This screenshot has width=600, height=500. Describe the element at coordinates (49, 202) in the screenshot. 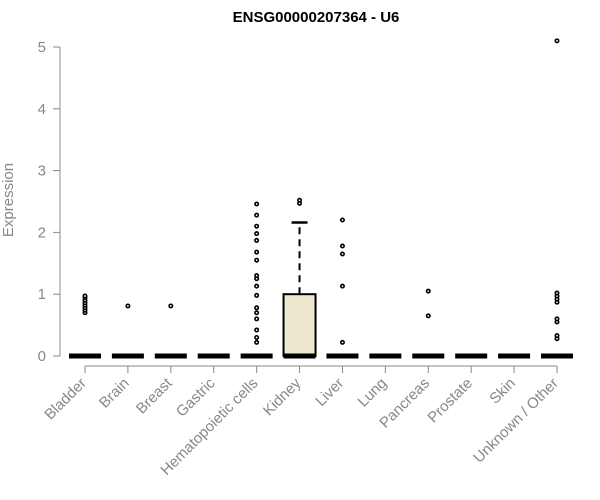

I see `y-axis: 0 1 2 3 4 5` at that location.